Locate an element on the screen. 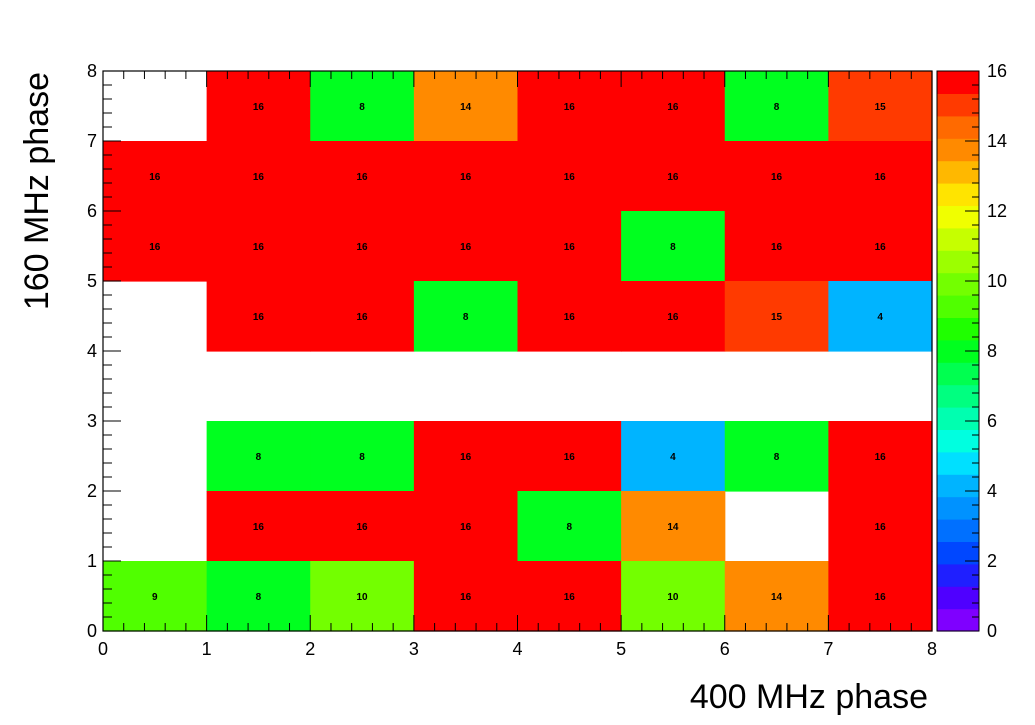  cell-value-label: 4 is located at coordinates (673, 457).